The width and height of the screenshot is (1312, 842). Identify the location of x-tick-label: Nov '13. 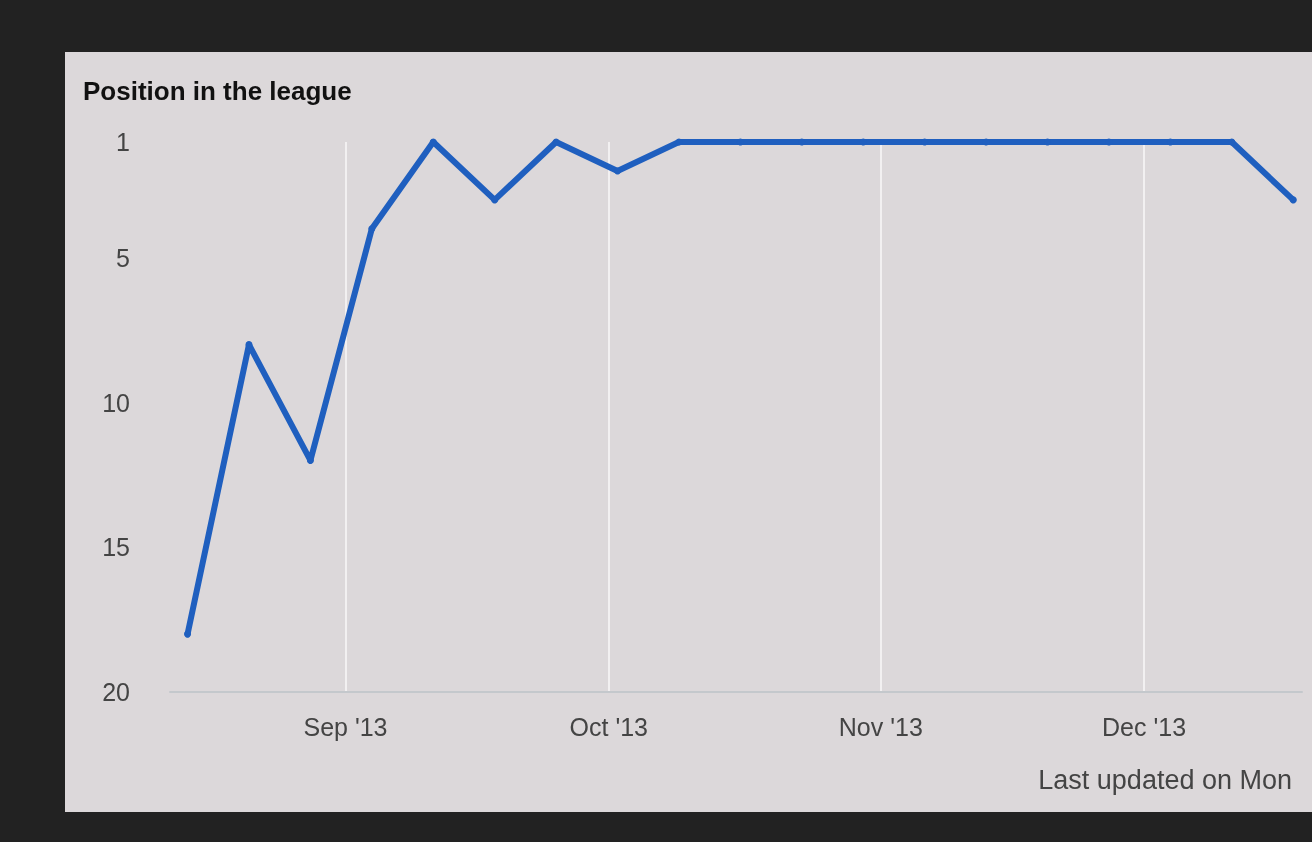
(880, 726).